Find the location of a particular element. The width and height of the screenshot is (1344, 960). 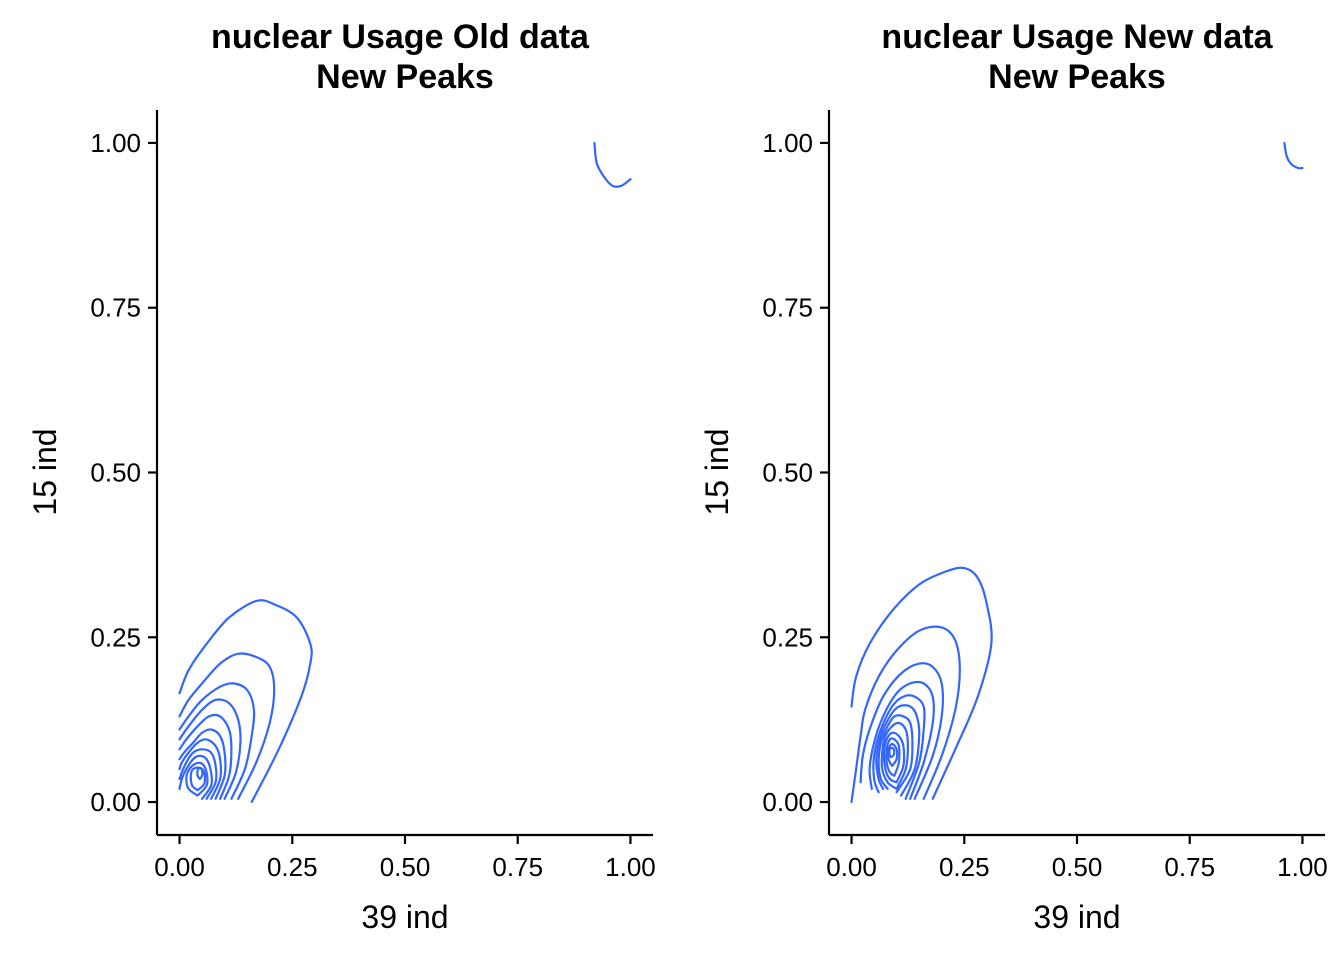

right-y-tick-label: 0.50 is located at coordinates (787, 473).